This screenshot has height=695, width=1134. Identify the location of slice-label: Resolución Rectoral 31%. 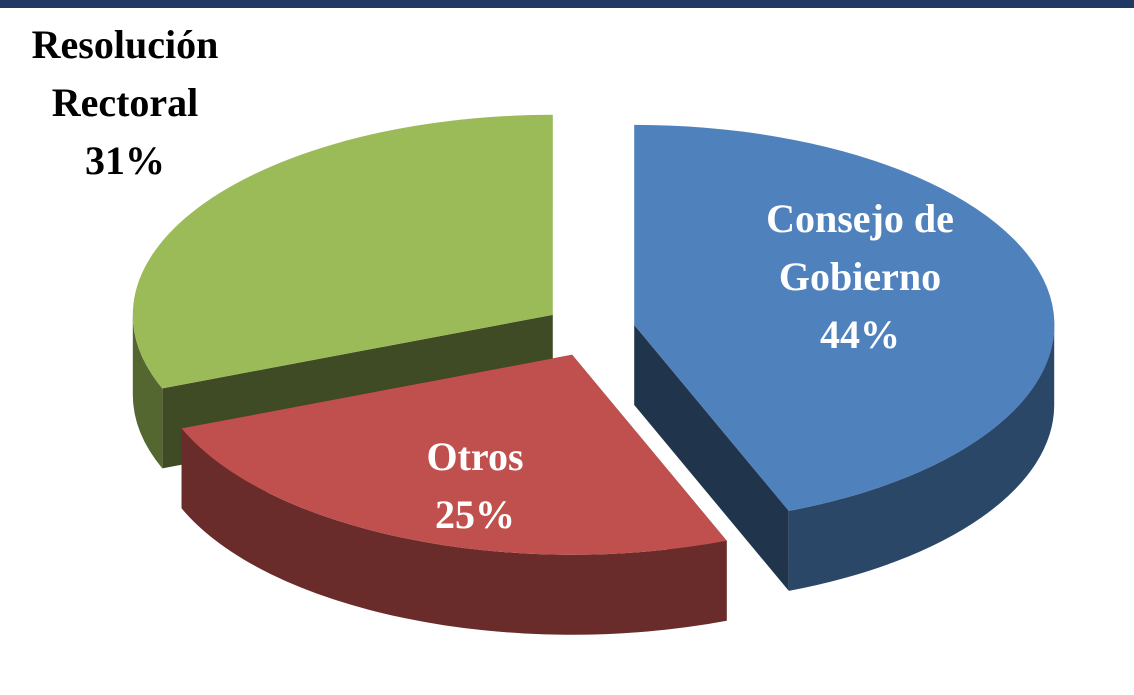
(125, 103).